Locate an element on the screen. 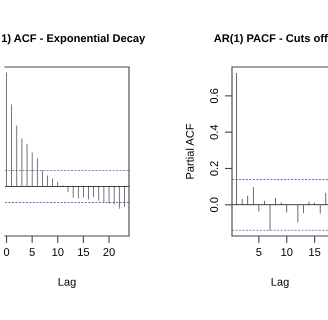  y-axis-title: Partial ACF is located at coordinates (190, 151).